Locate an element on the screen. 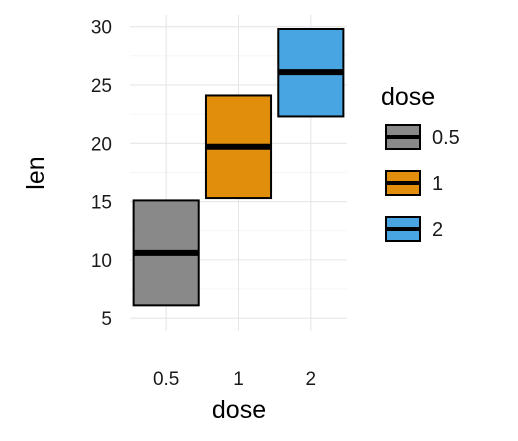 The image size is (518, 441). legend-label: 0.5 is located at coordinates (446, 138).